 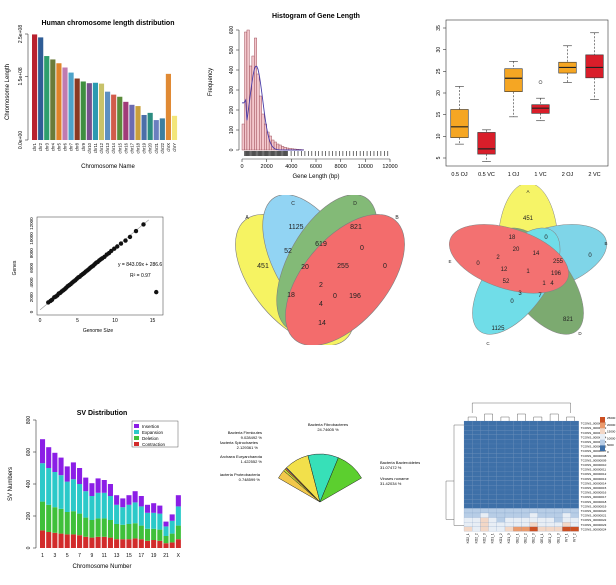 I want to click on chart-title: Human chromosome length distribution, so click(x=107, y=23).